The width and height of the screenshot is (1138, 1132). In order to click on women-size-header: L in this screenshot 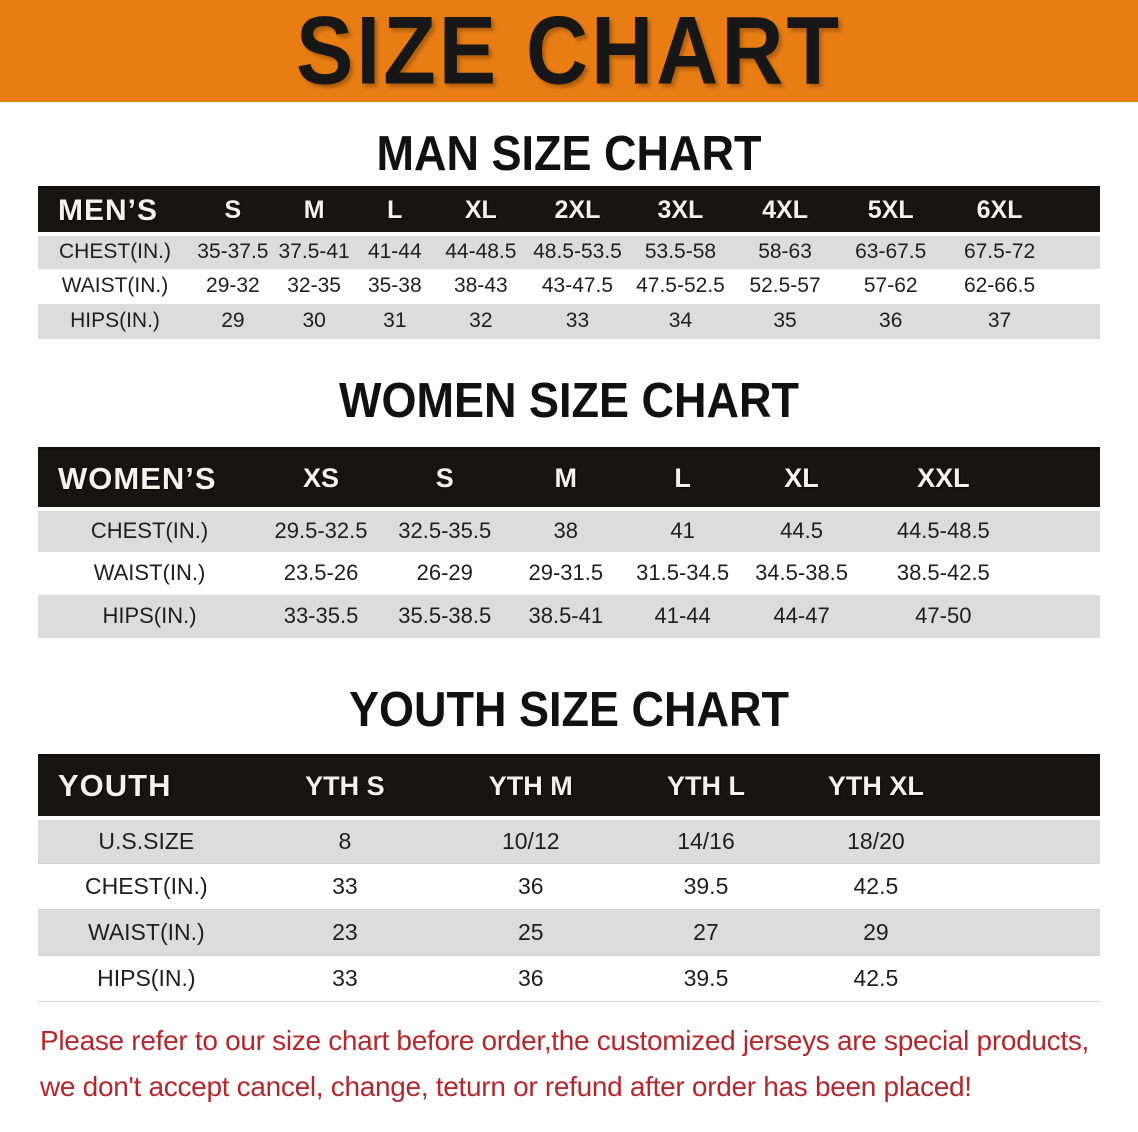, I will do `click(683, 479)`.